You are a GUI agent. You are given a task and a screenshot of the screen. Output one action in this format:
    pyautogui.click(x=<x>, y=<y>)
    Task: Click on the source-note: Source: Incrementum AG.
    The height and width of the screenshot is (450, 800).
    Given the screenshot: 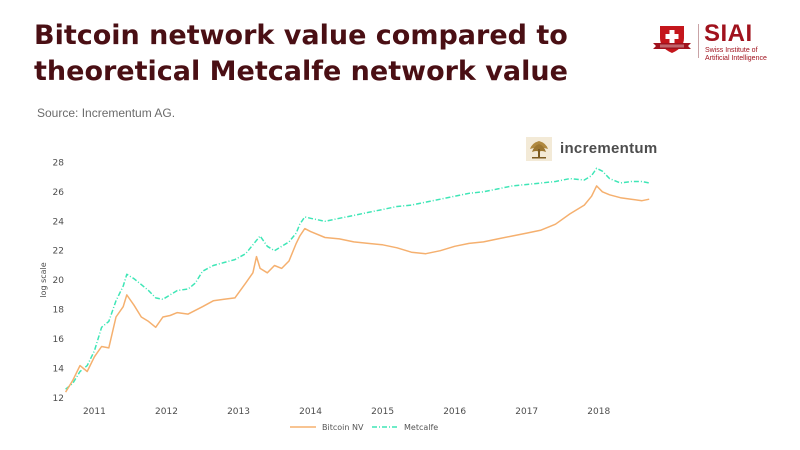 What is the action you would take?
    pyautogui.click(x=106, y=113)
    